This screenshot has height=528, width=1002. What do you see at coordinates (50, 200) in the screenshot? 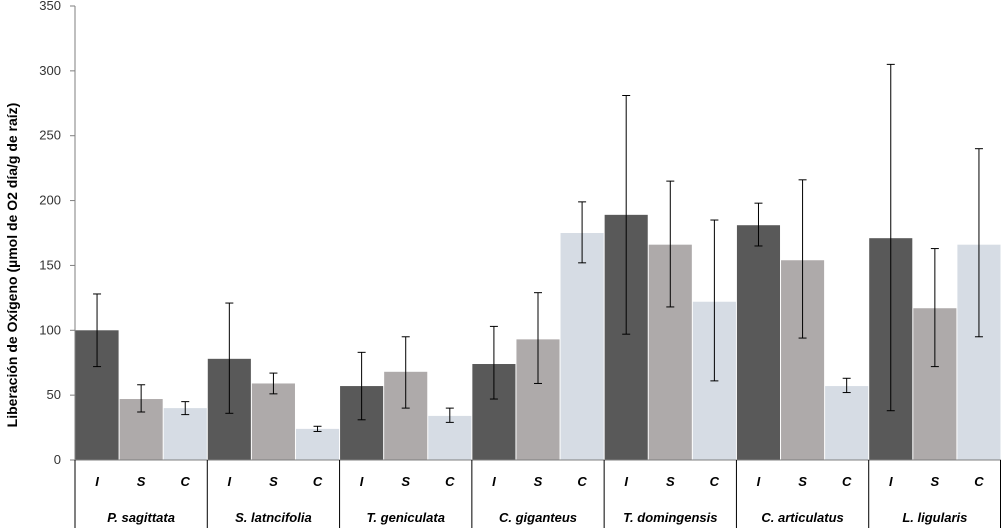
I see `y-tick-label: 200` at bounding box center [50, 200].